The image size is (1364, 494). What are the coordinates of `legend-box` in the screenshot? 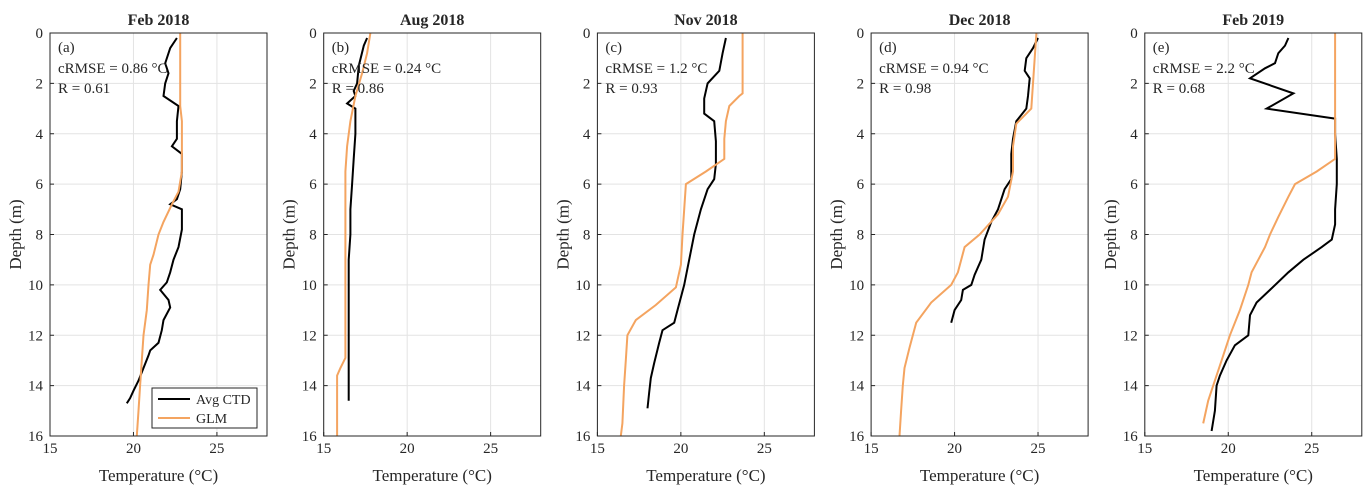 It's located at (204, 408).